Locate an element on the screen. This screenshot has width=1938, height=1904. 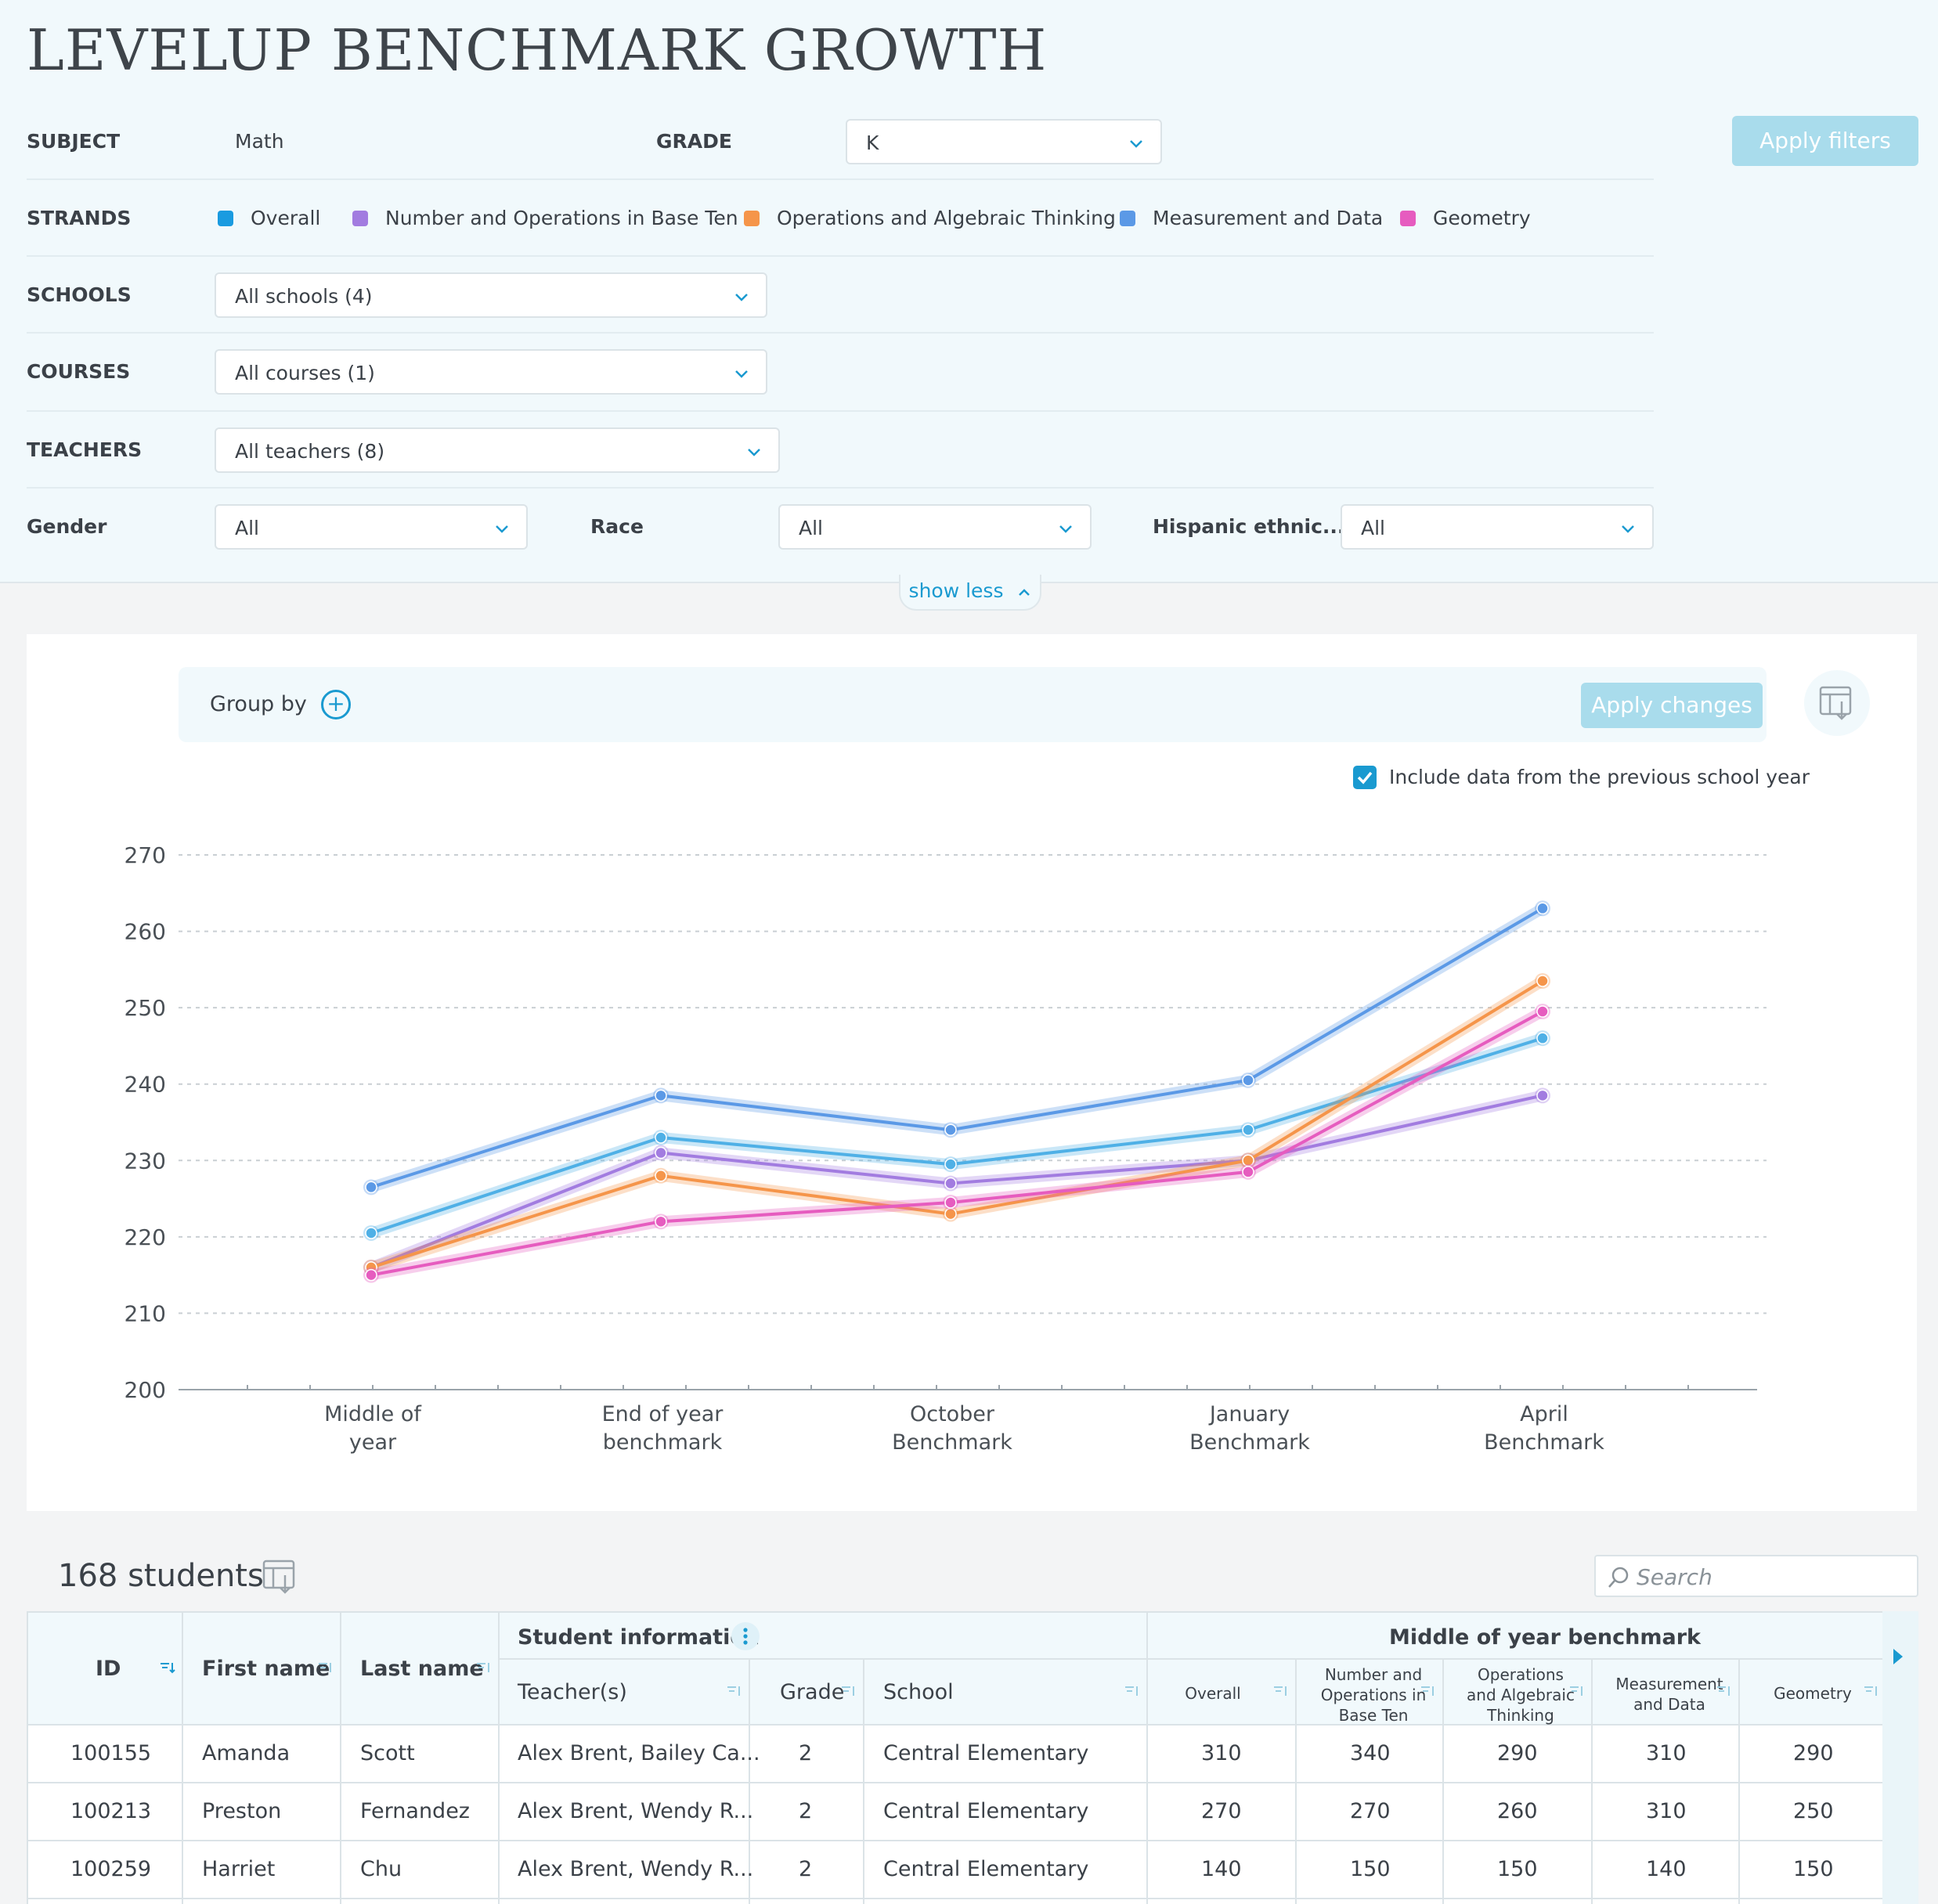
cell-last-name: Fernandez is located at coordinates (415, 1811).